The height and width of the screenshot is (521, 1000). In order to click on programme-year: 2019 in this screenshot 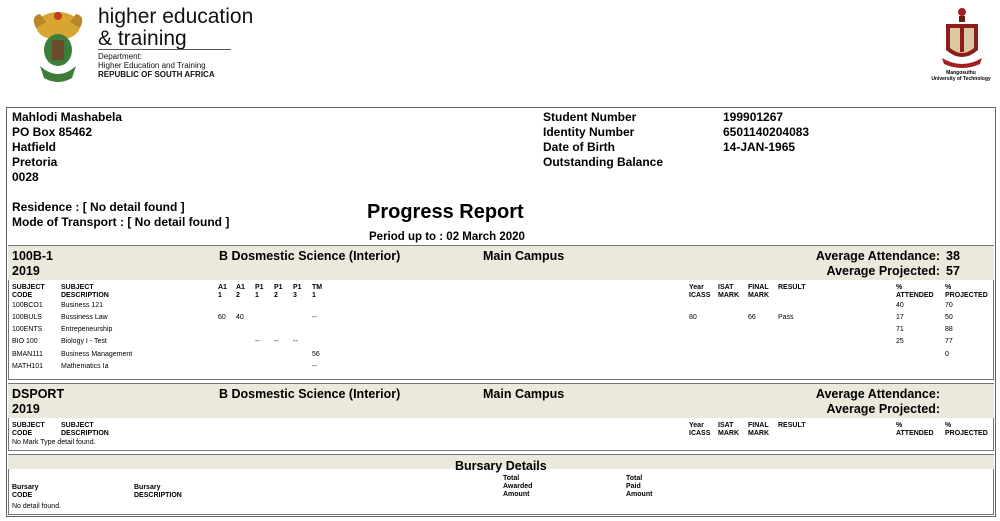, I will do `click(26, 271)`.